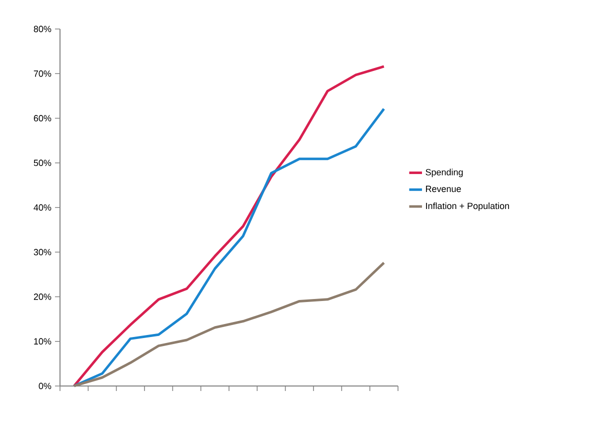 The height and width of the screenshot is (436, 594). Describe the element at coordinates (43, 341) in the screenshot. I see `y-tick-label: 10%` at that location.